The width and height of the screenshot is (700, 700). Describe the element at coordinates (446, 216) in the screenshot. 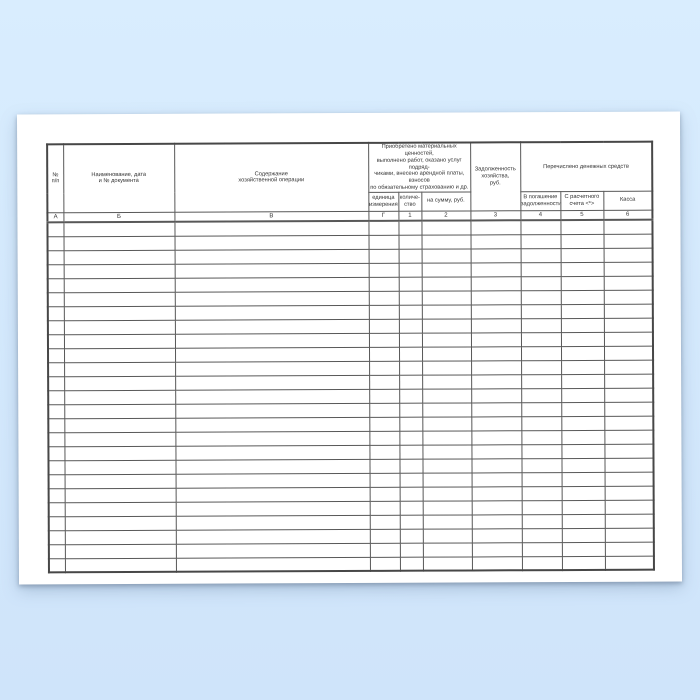

I see `column-index-2: 2` at that location.